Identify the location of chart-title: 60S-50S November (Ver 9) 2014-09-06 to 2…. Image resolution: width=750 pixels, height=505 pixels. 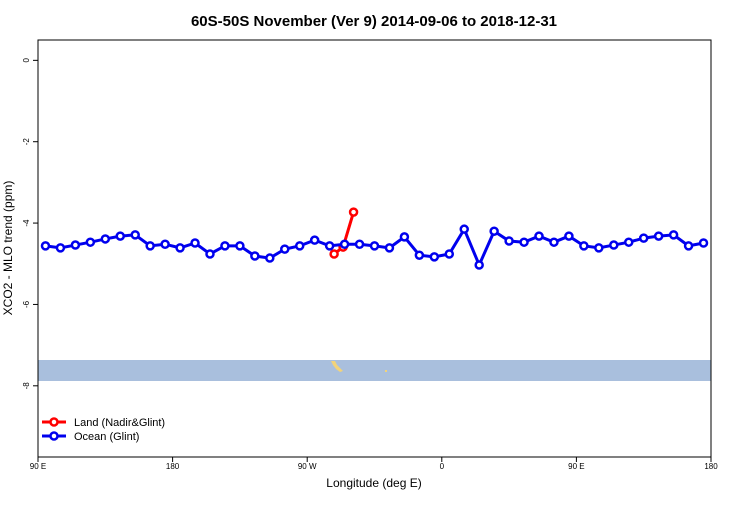
(374, 21).